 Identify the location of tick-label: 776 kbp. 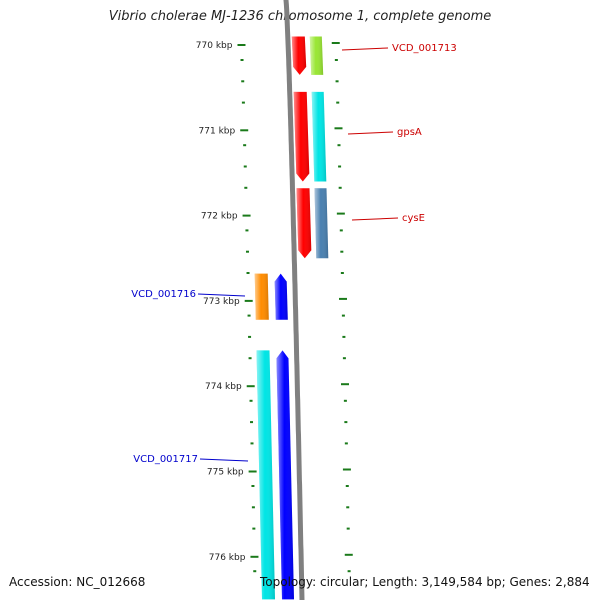
(227, 558).